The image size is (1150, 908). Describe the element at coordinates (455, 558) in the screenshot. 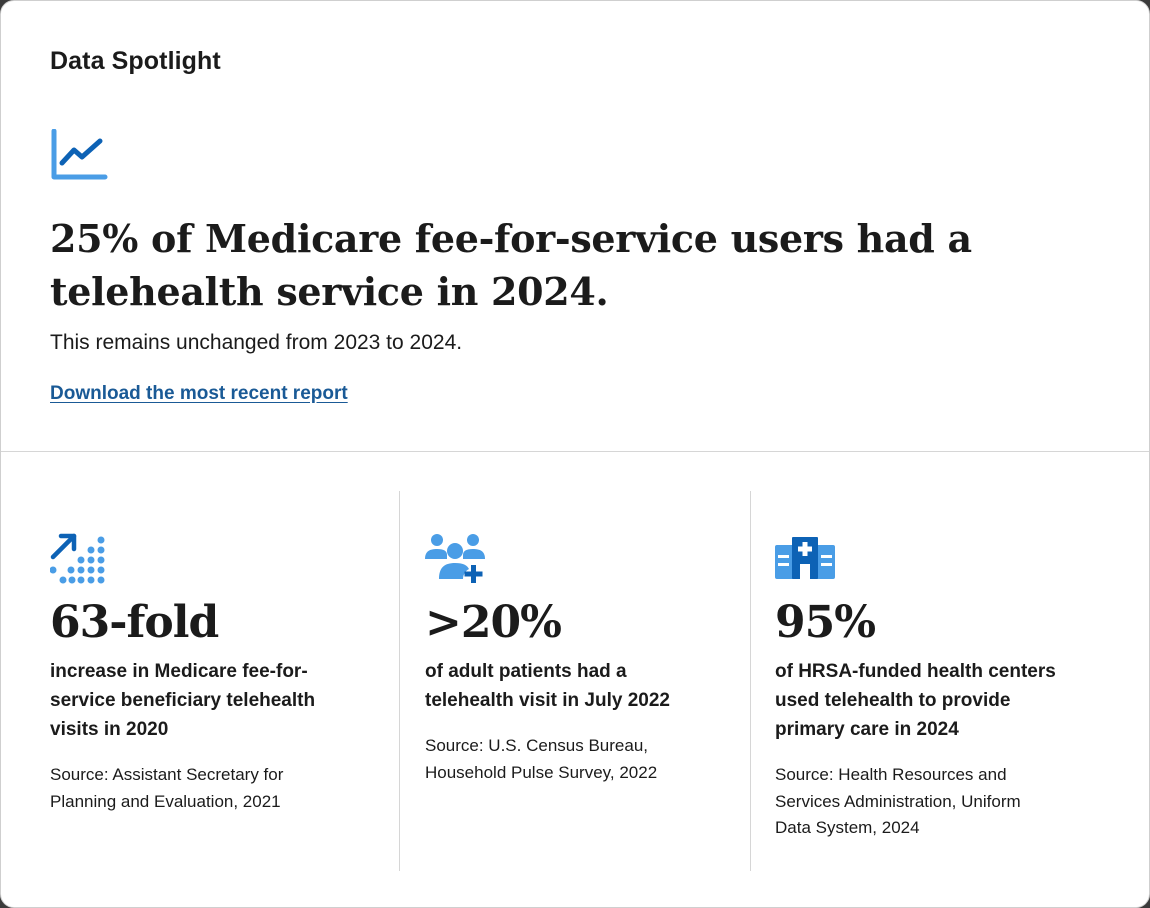

I see `group-add-icon` at that location.